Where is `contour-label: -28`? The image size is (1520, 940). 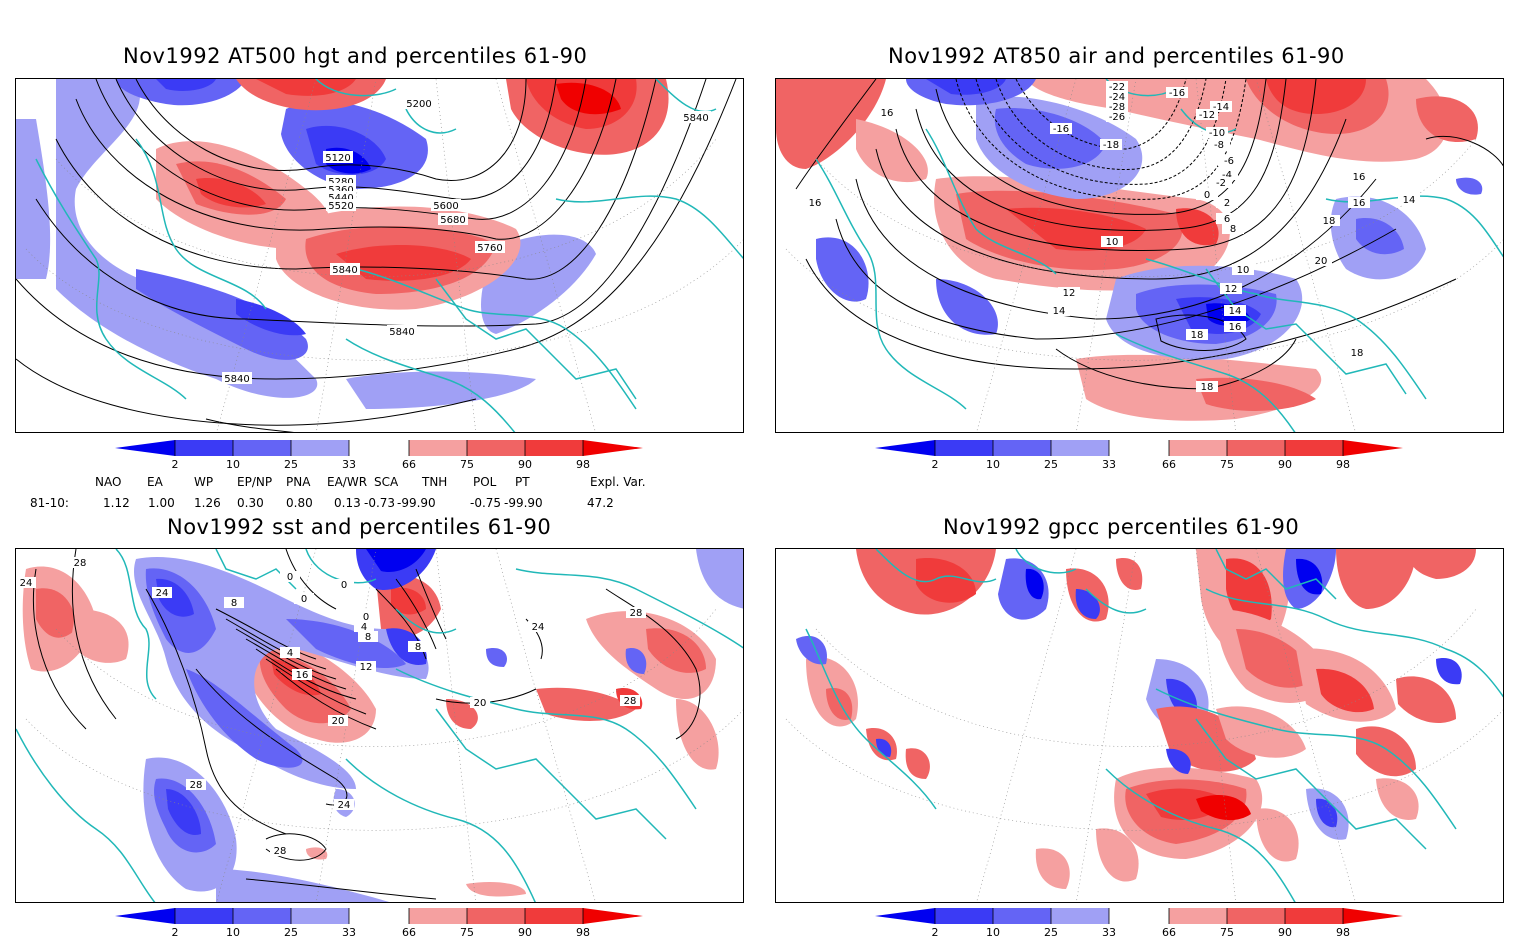 contour-label: -28 is located at coordinates (1117, 107).